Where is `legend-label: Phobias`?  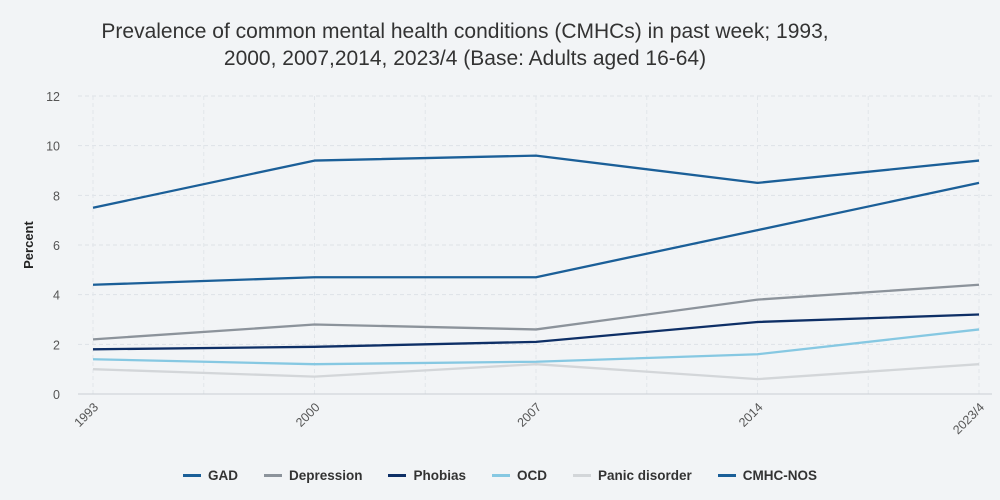
legend-label: Phobias is located at coordinates (439, 475).